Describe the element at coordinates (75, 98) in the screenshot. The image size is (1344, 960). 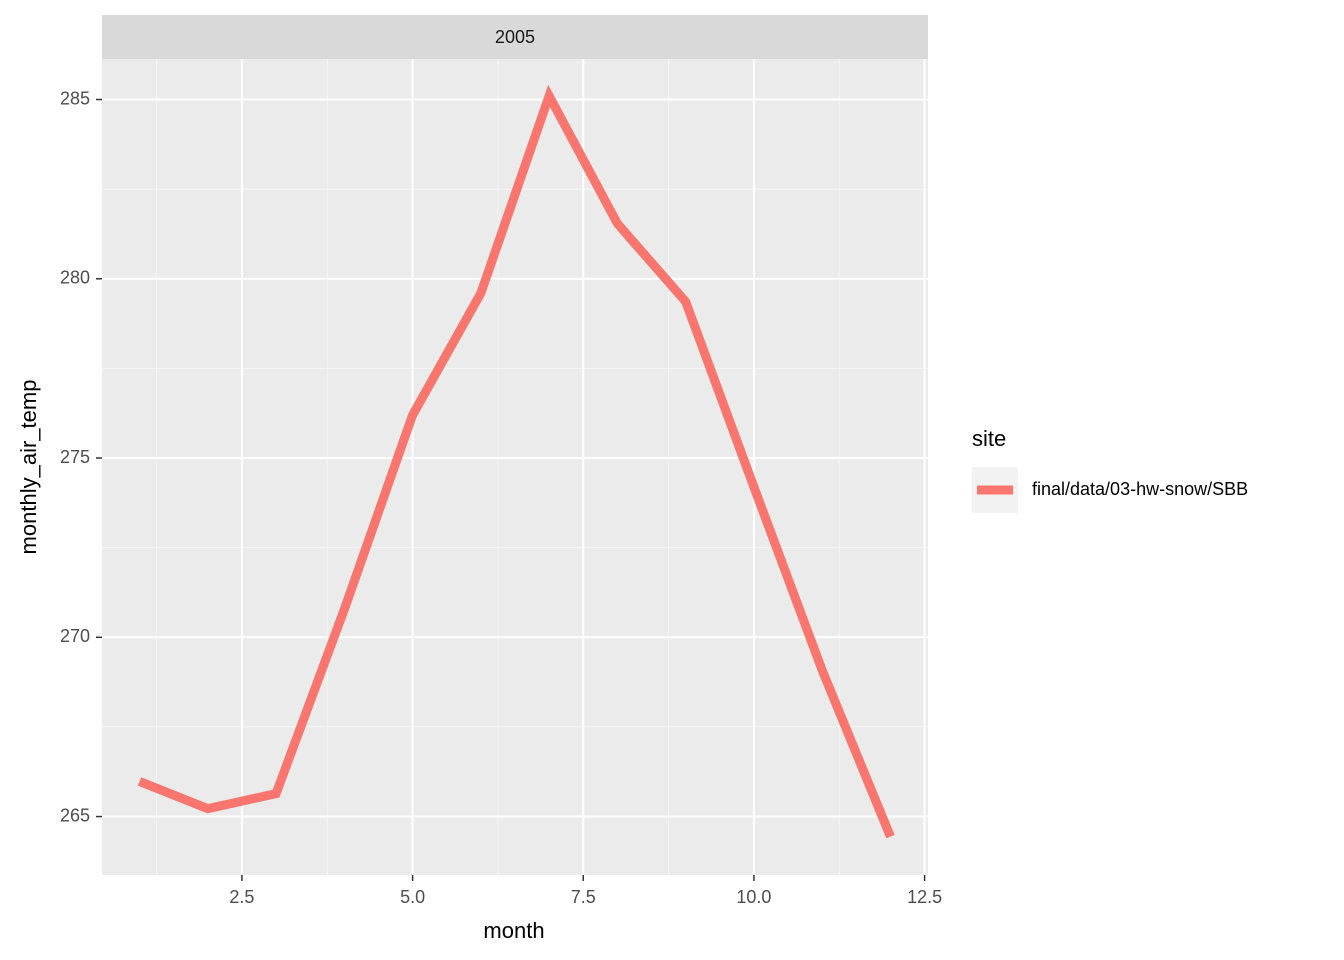
I see `y-tick-label: 285` at that location.